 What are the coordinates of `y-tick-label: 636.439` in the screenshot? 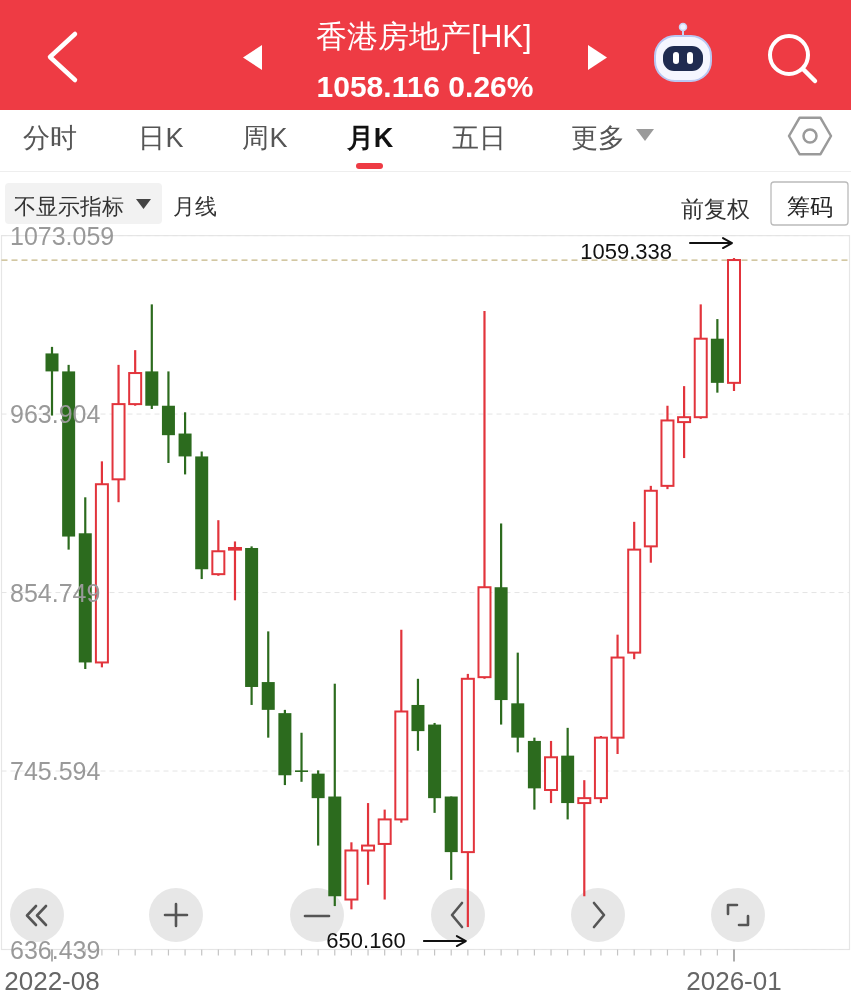 It's located at (55, 949).